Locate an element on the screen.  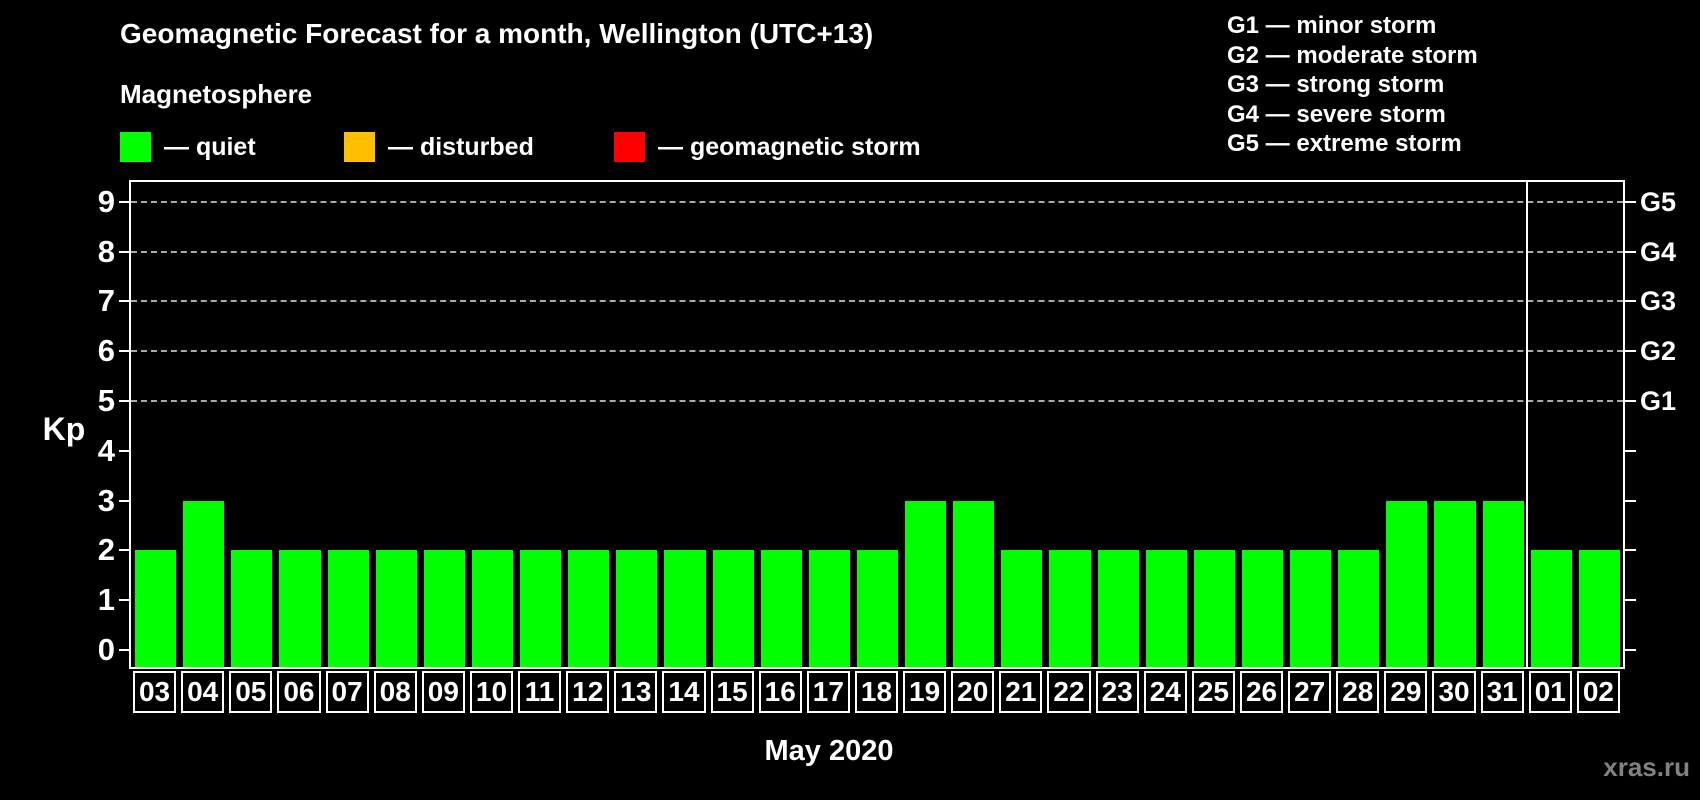
y-axis-tick-label: 0 is located at coordinates (106, 649).